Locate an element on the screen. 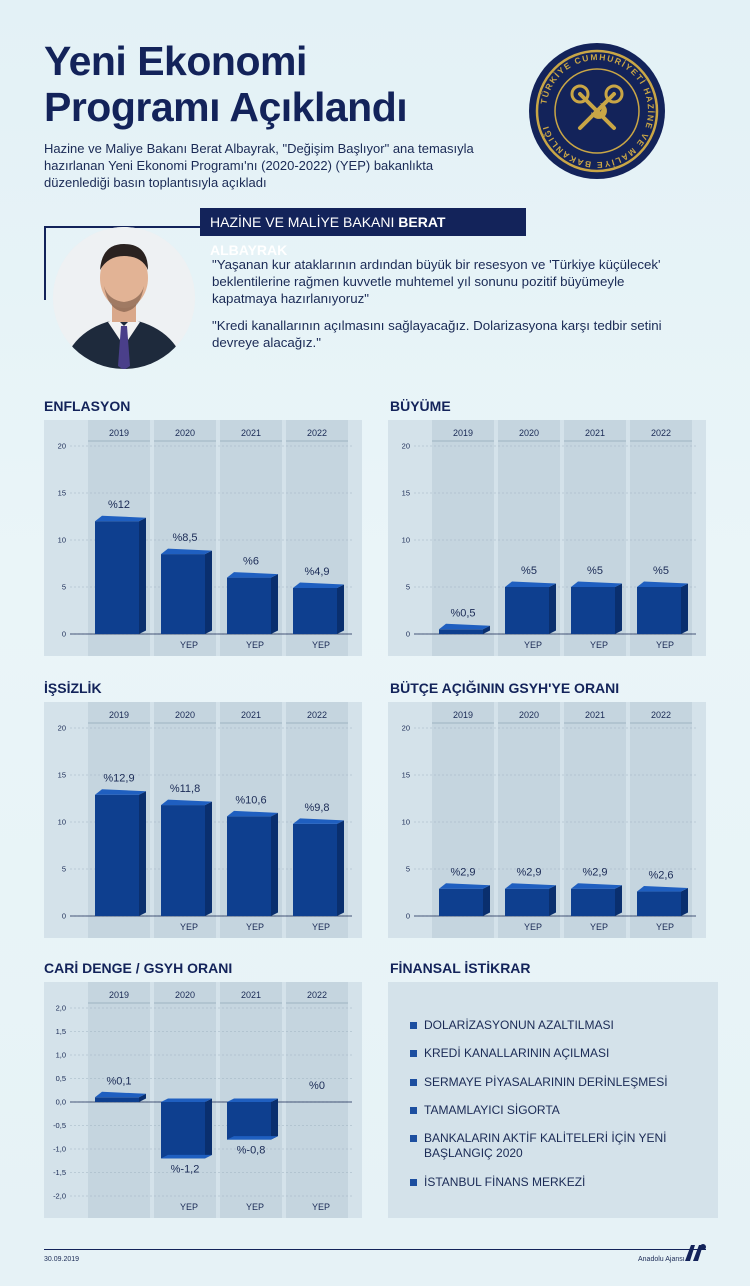 This screenshot has height=1286, width=750. finansal-item-label: İSTANBUL FİNANS MERKEZİ is located at coordinates (505, 1182).